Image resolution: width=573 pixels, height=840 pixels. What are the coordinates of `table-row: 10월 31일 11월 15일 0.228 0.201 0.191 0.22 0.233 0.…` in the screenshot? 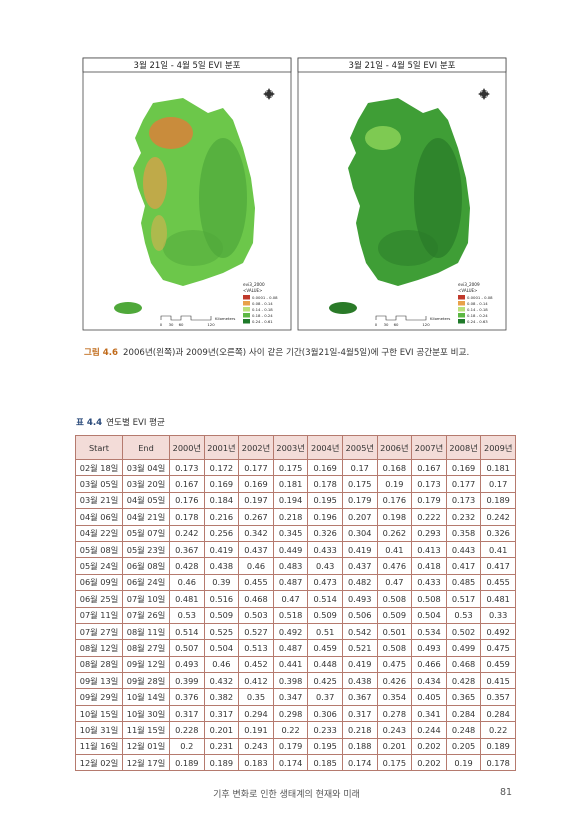 It's located at (295, 730).